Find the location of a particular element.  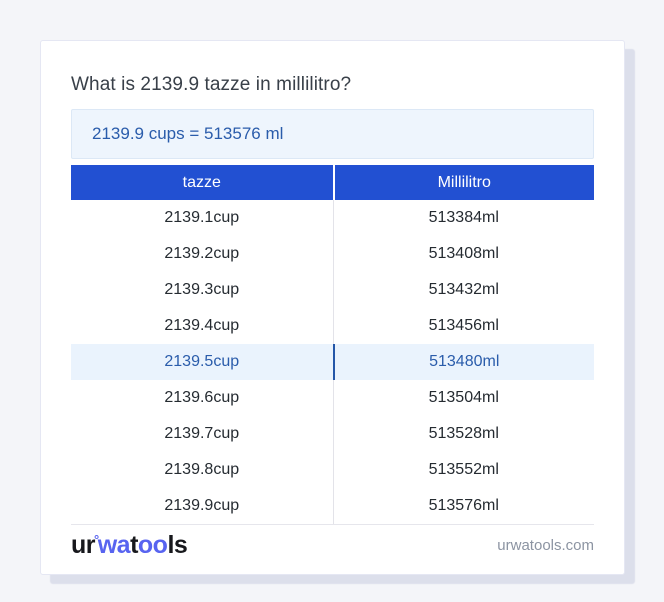

cups-cell: 2139.9cup is located at coordinates (202, 505).